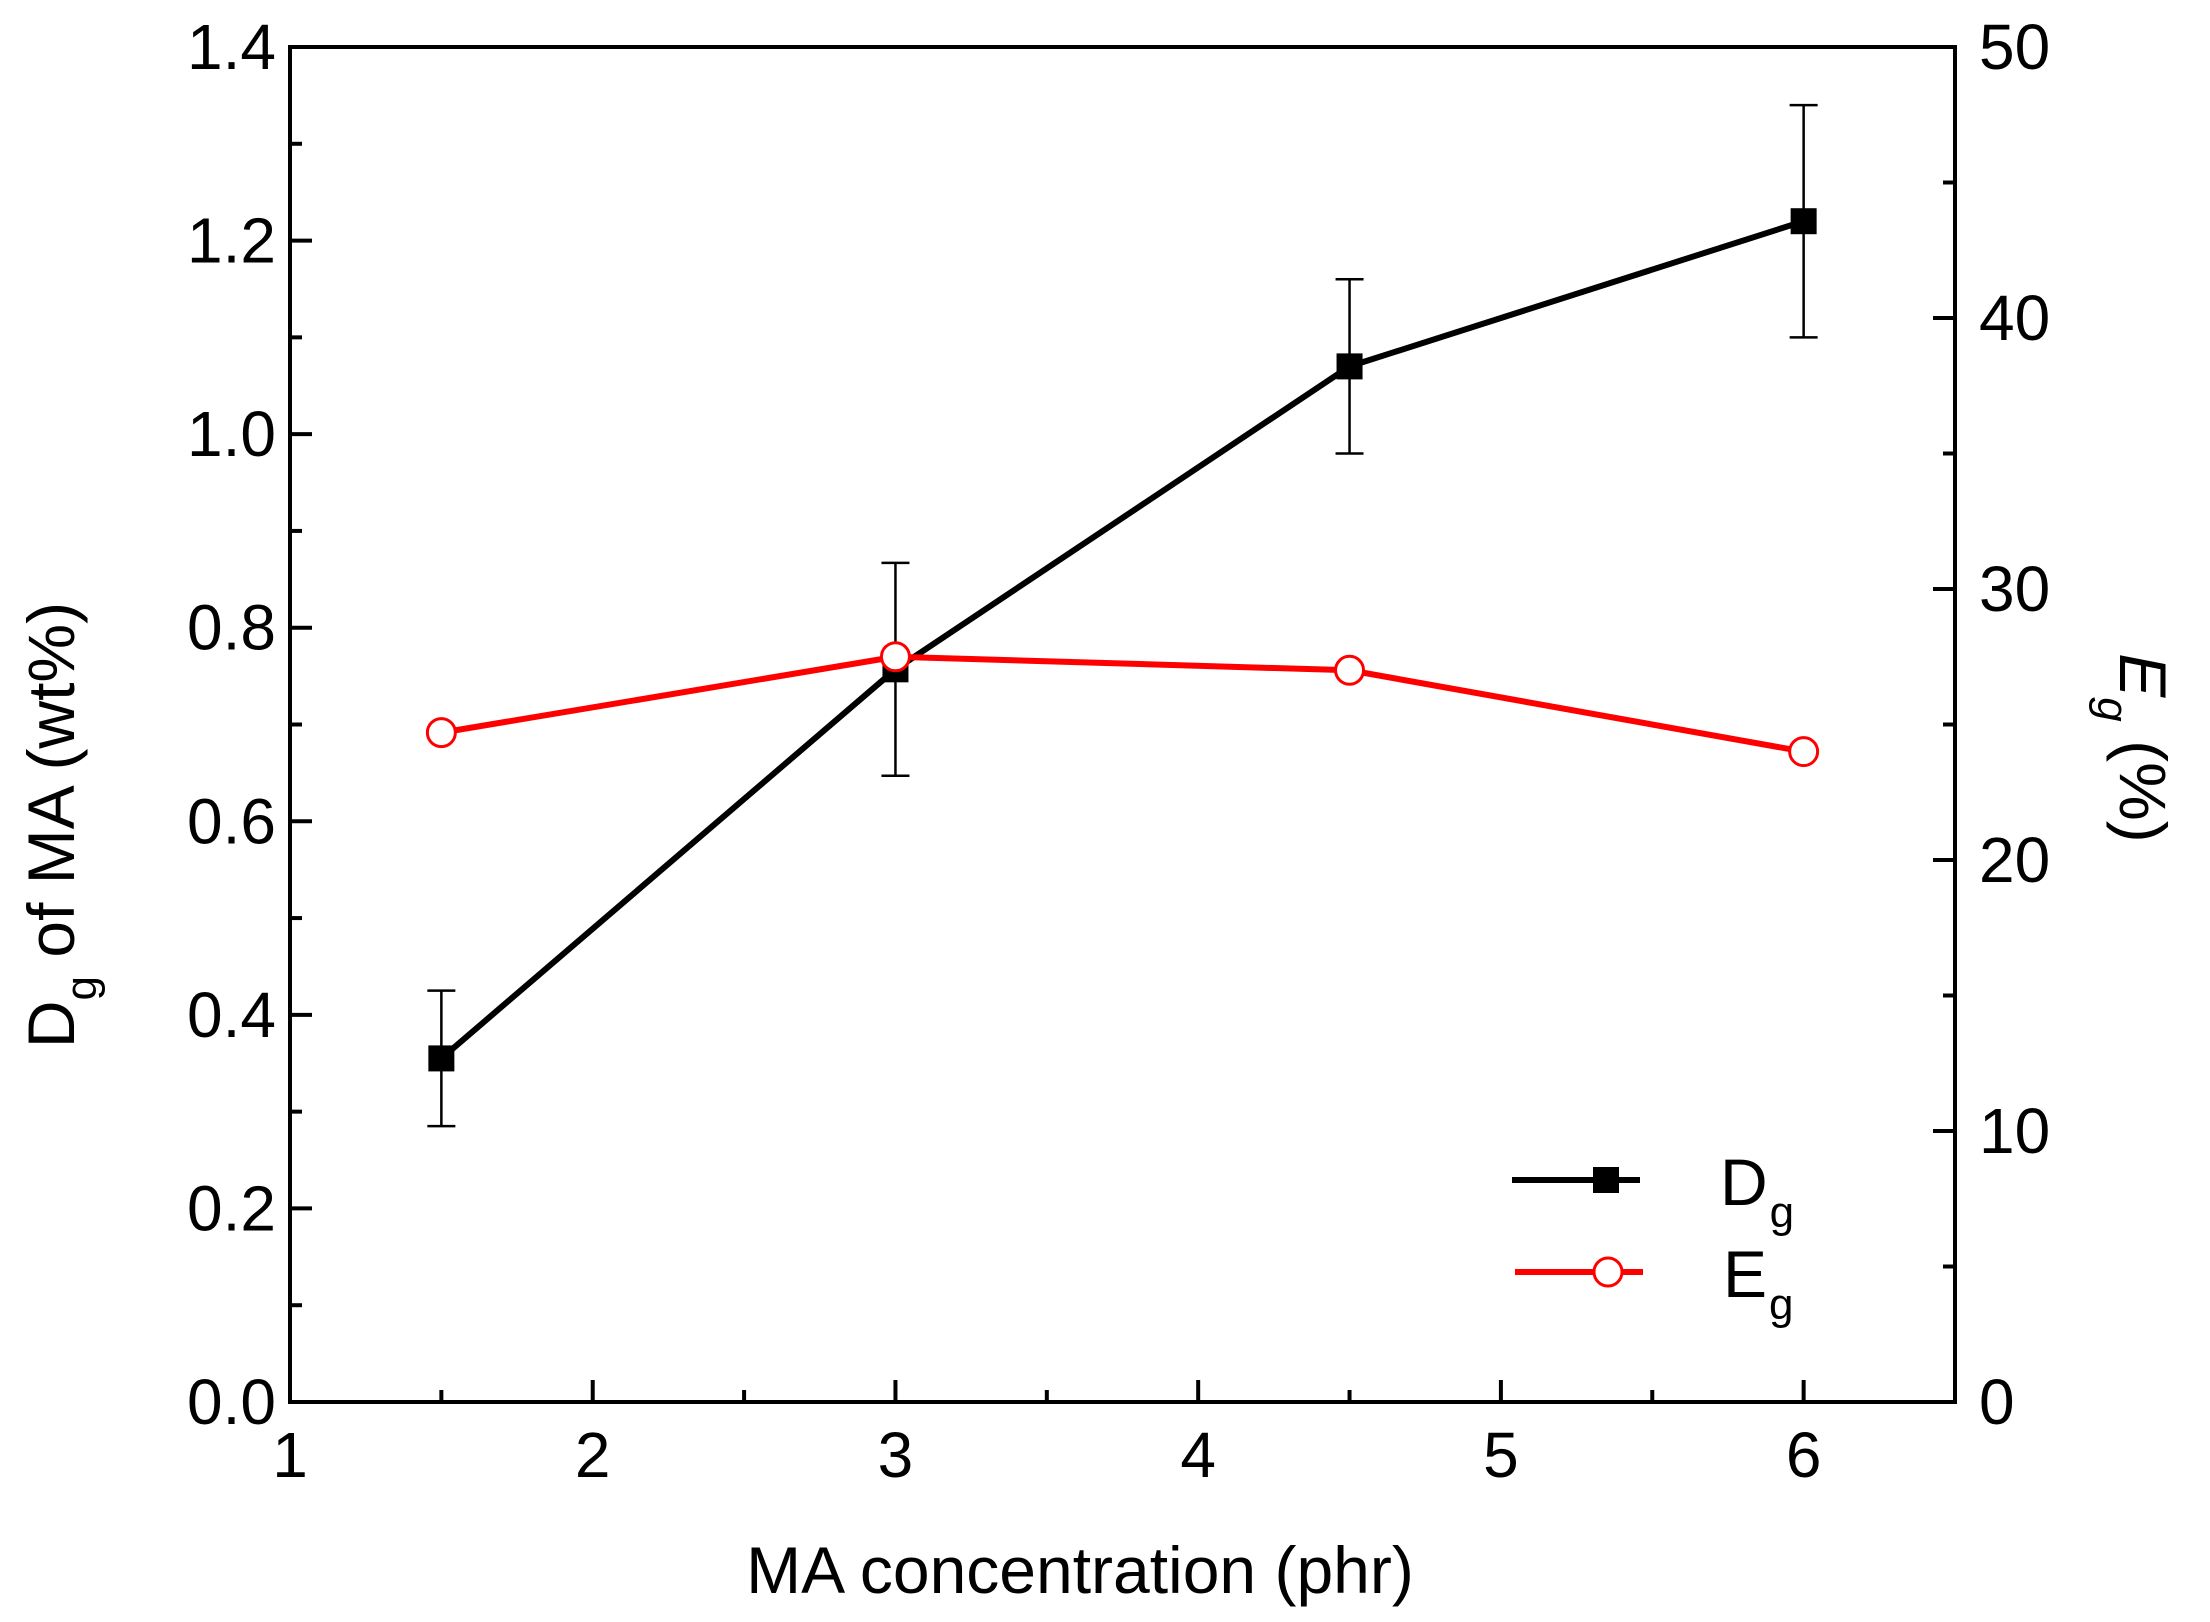 The image size is (2210, 1622). I want to click on y-tick-label-5: 1.0, so click(231, 434).